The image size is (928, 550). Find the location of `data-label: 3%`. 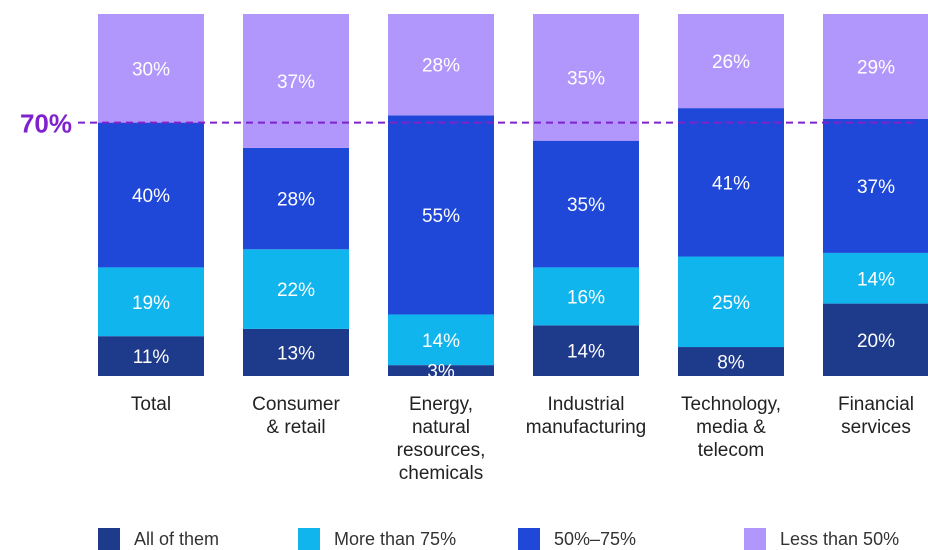

data-label: 3% is located at coordinates (441, 372).